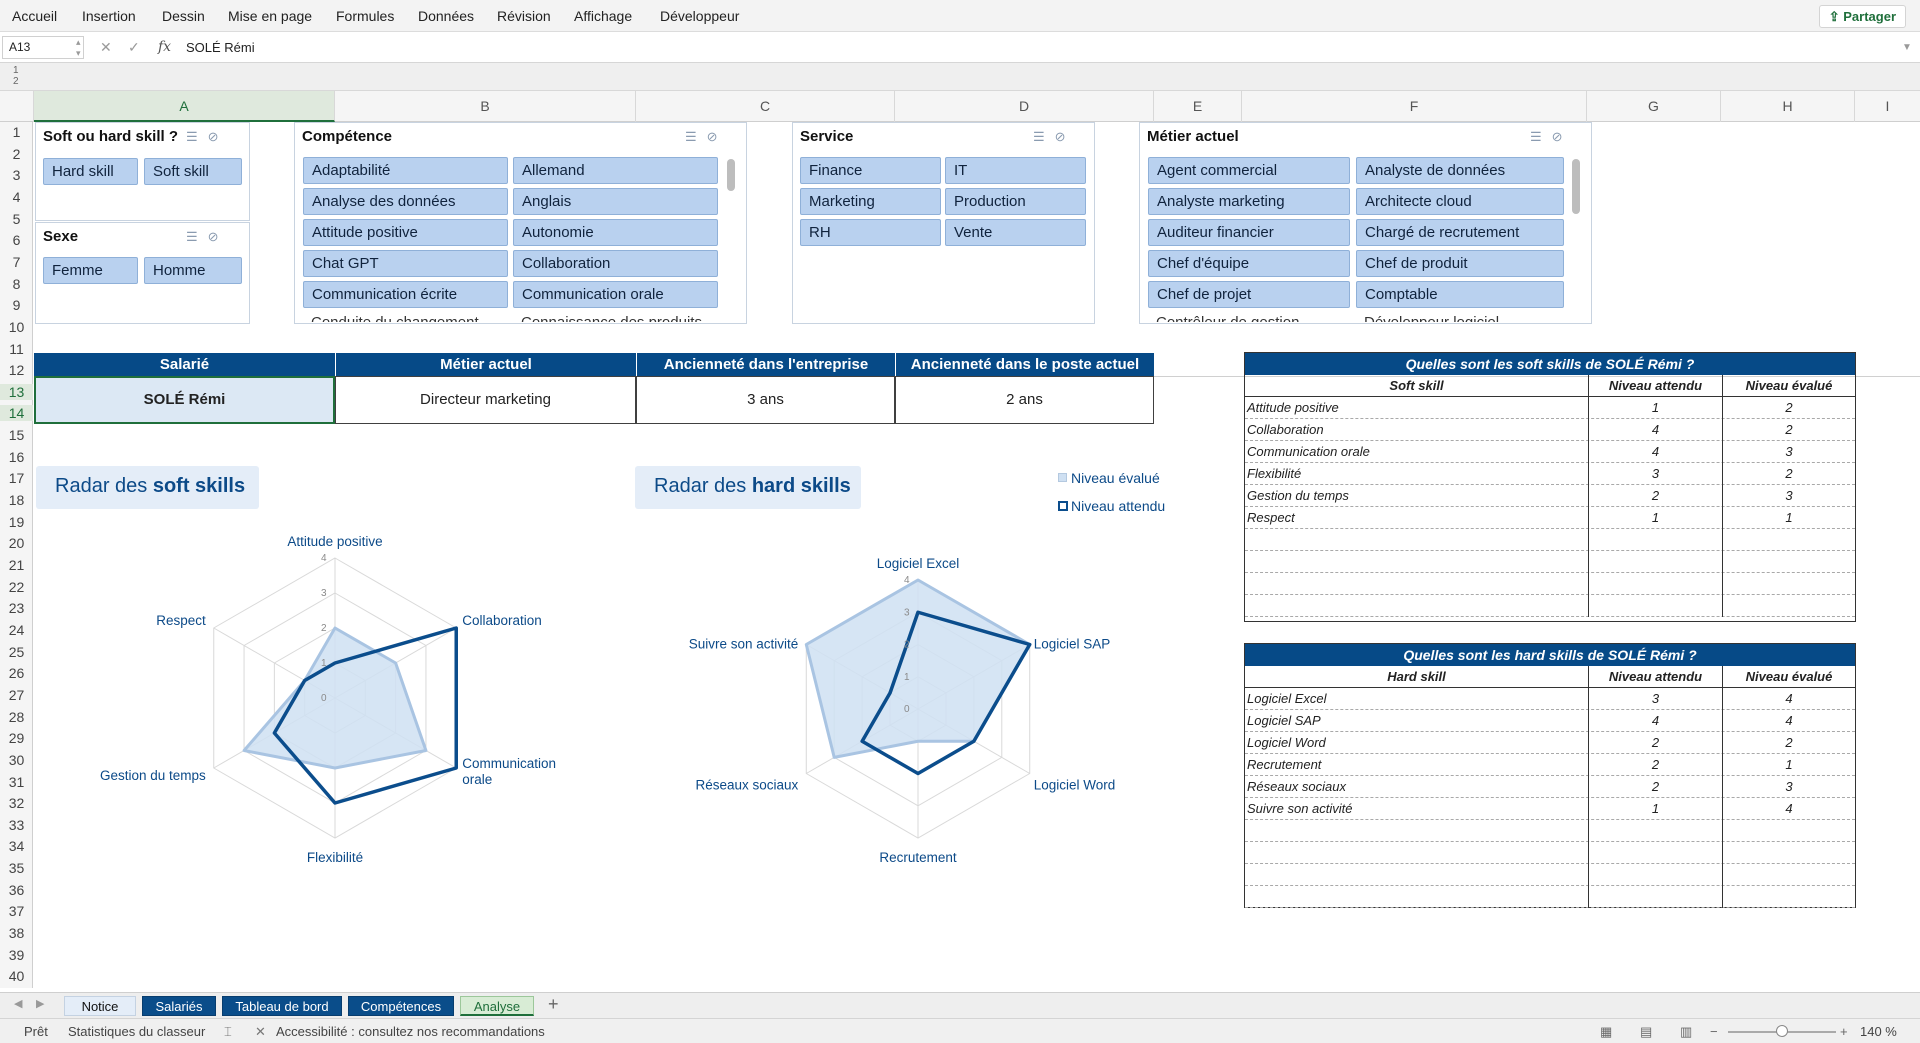 The image size is (1920, 1043). Describe the element at coordinates (16, 175) in the screenshot. I see `row-header: 3` at that location.